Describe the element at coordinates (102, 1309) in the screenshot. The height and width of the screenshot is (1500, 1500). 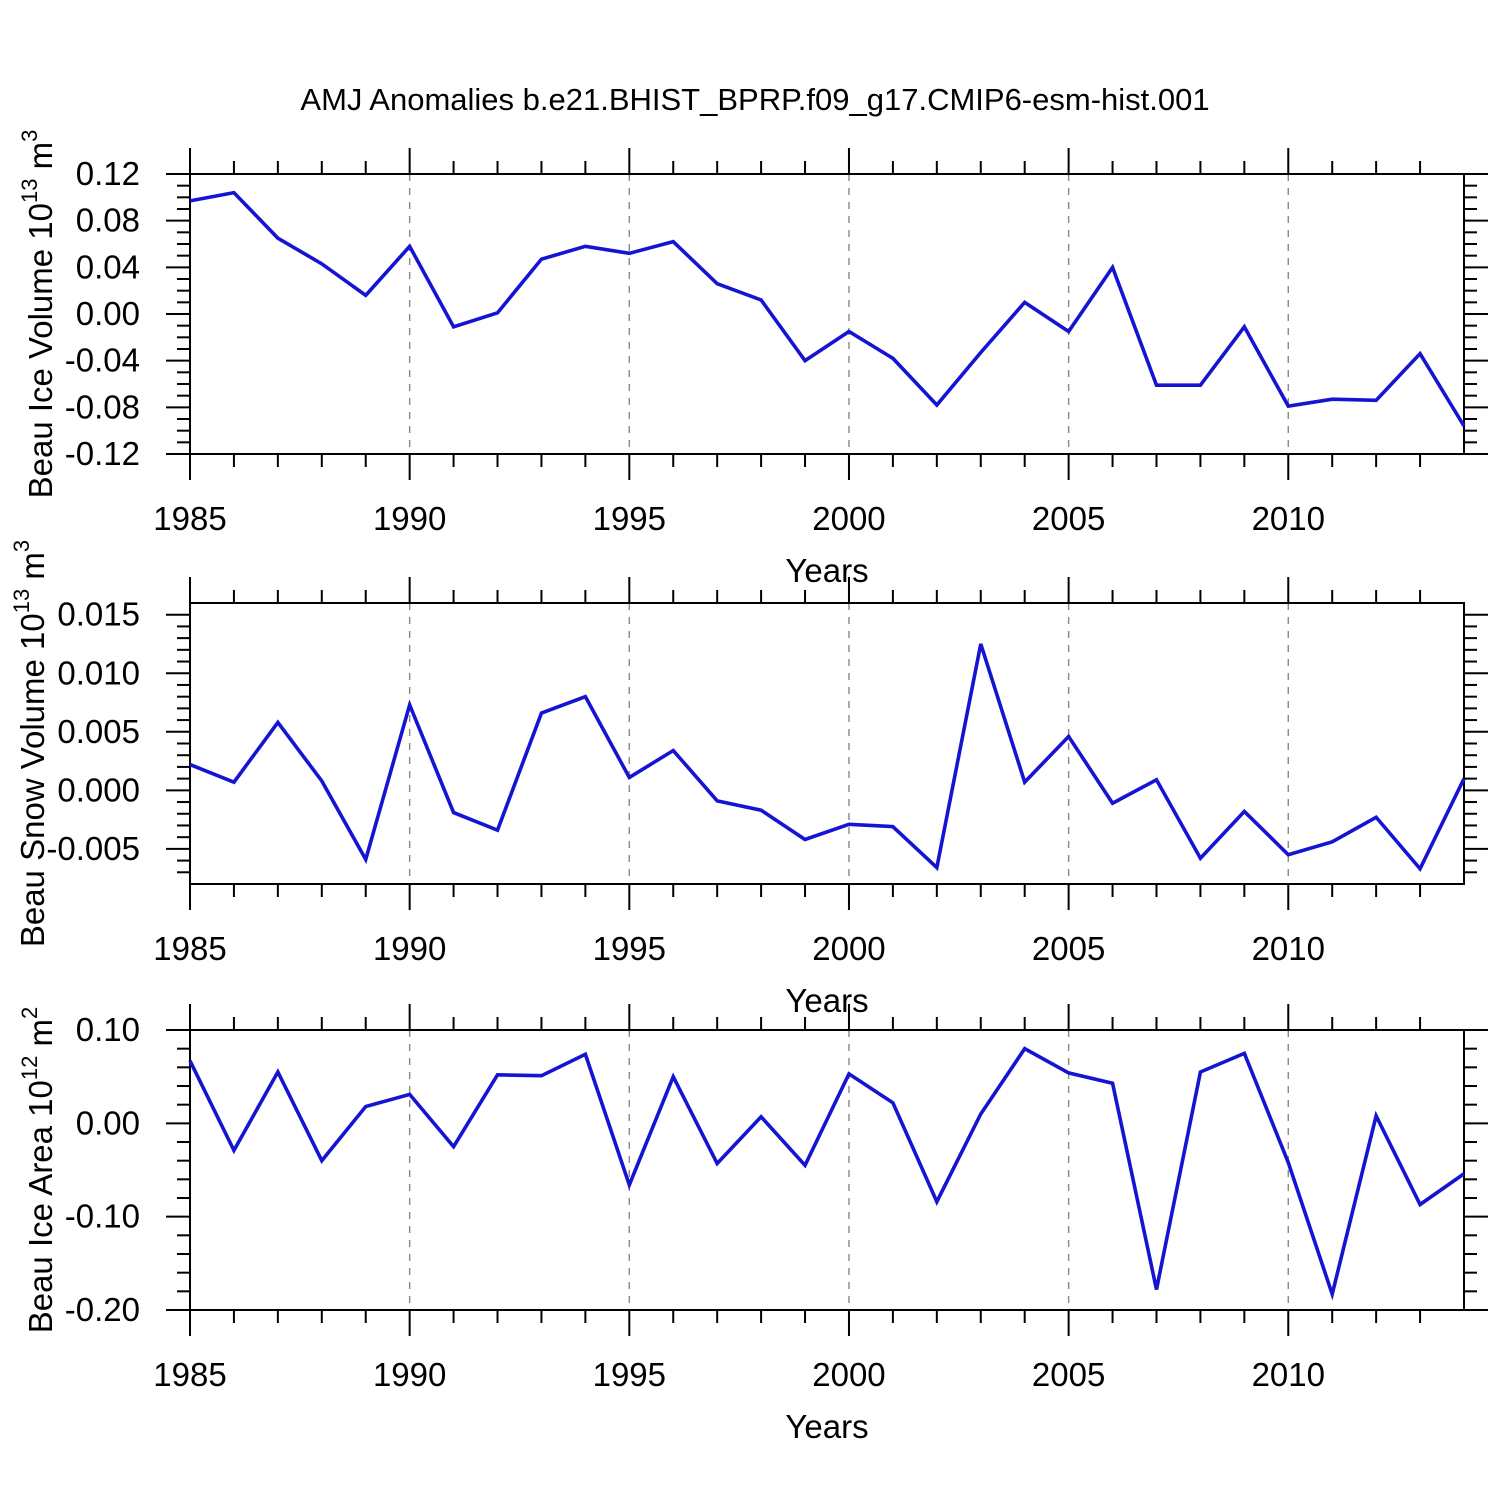
I see `y-tick-label: -0.20` at that location.